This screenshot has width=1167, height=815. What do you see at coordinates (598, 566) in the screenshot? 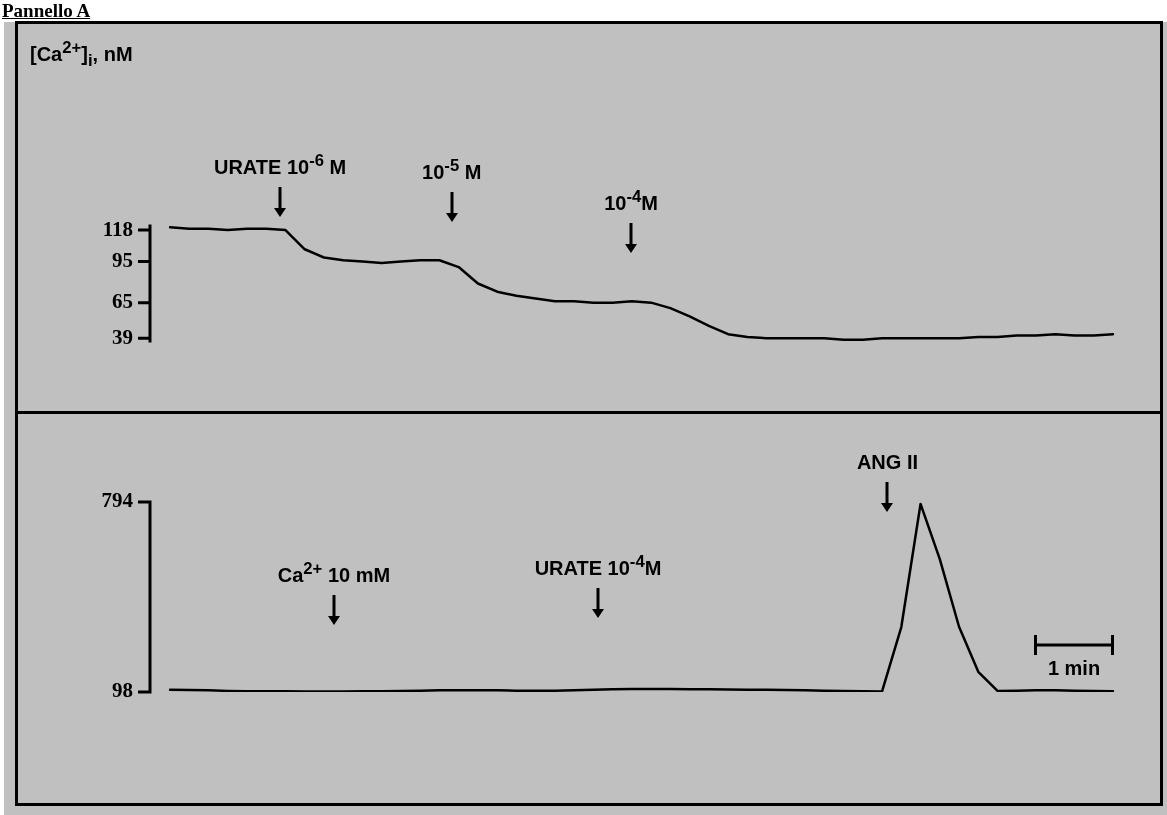
I see `annotation: URATE 10$^{-4}$M` at bounding box center [598, 566].